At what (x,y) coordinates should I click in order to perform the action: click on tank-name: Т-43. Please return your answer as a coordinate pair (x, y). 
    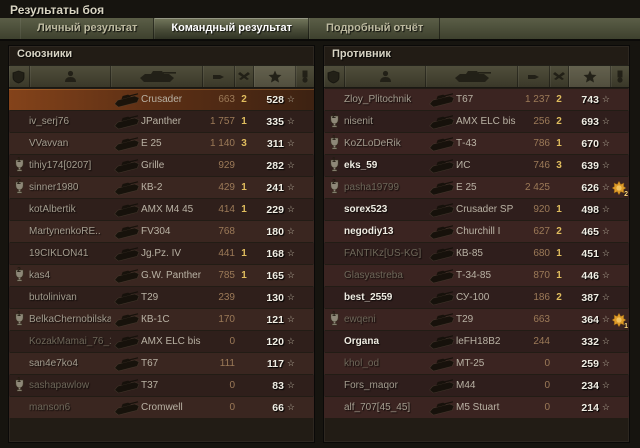
    Looking at the image, I should click on (466, 143).